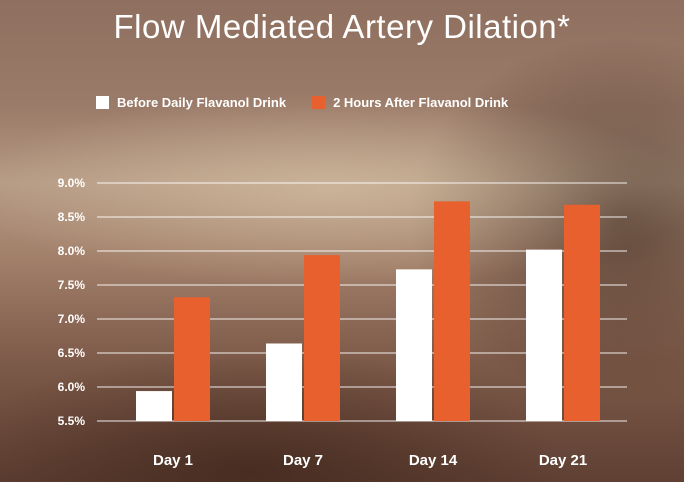 The width and height of the screenshot is (684, 482). What do you see at coordinates (72, 353) in the screenshot?
I see `y-tick-label: 6.5%` at bounding box center [72, 353].